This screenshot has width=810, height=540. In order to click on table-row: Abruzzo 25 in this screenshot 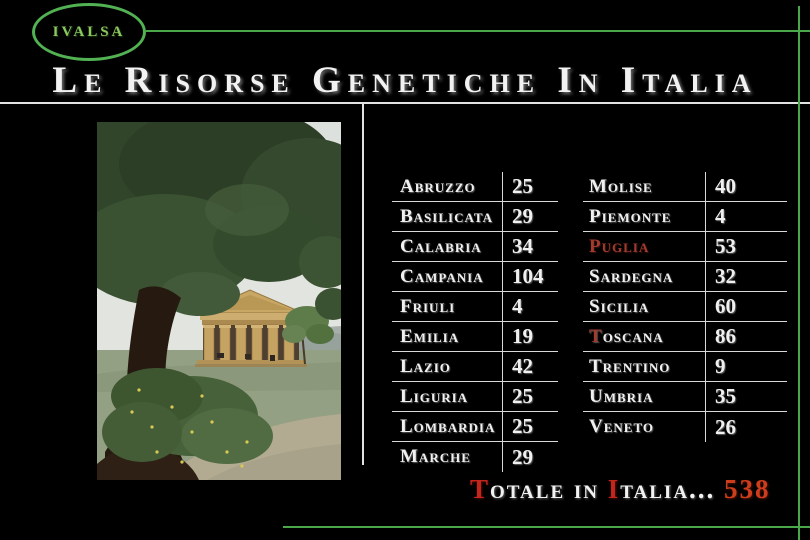, I will do `click(475, 187)`.